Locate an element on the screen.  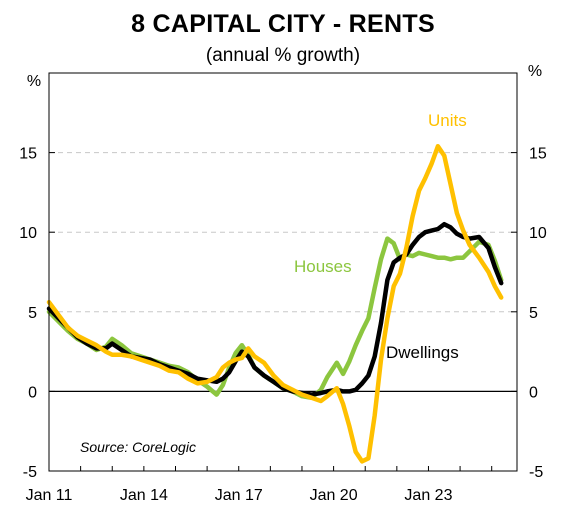
y-ticks-right: -5 0 5 10 15 is located at coordinates (529, 313).